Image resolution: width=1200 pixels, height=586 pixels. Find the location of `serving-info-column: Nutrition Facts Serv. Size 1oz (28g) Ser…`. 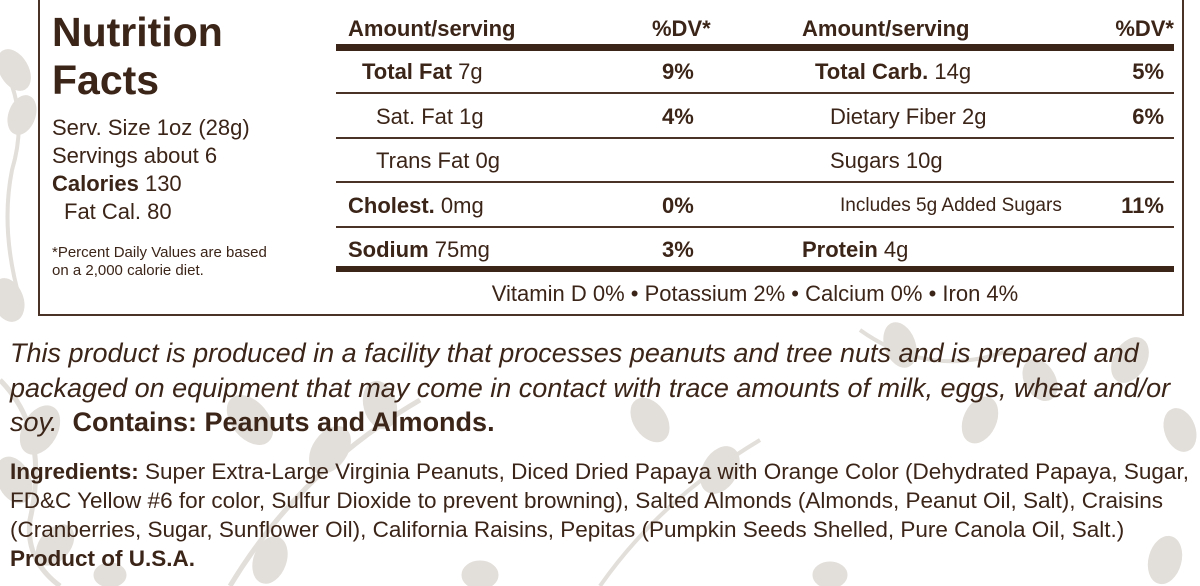

serving-info-column: Nutrition Facts Serv. Size 1oz (28g) Ser… is located at coordinates (187, 144).